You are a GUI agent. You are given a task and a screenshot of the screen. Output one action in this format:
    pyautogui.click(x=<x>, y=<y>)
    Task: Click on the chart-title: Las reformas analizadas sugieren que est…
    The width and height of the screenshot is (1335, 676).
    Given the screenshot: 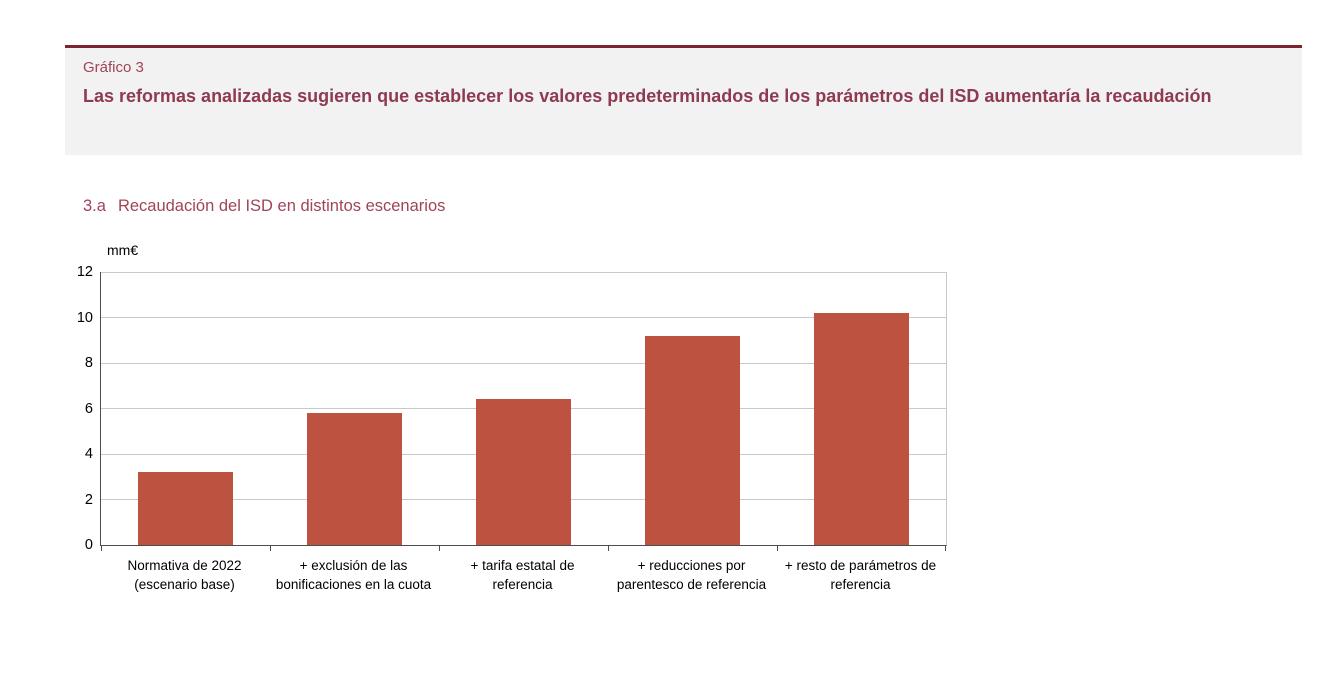 What is the action you would take?
    pyautogui.click(x=647, y=96)
    